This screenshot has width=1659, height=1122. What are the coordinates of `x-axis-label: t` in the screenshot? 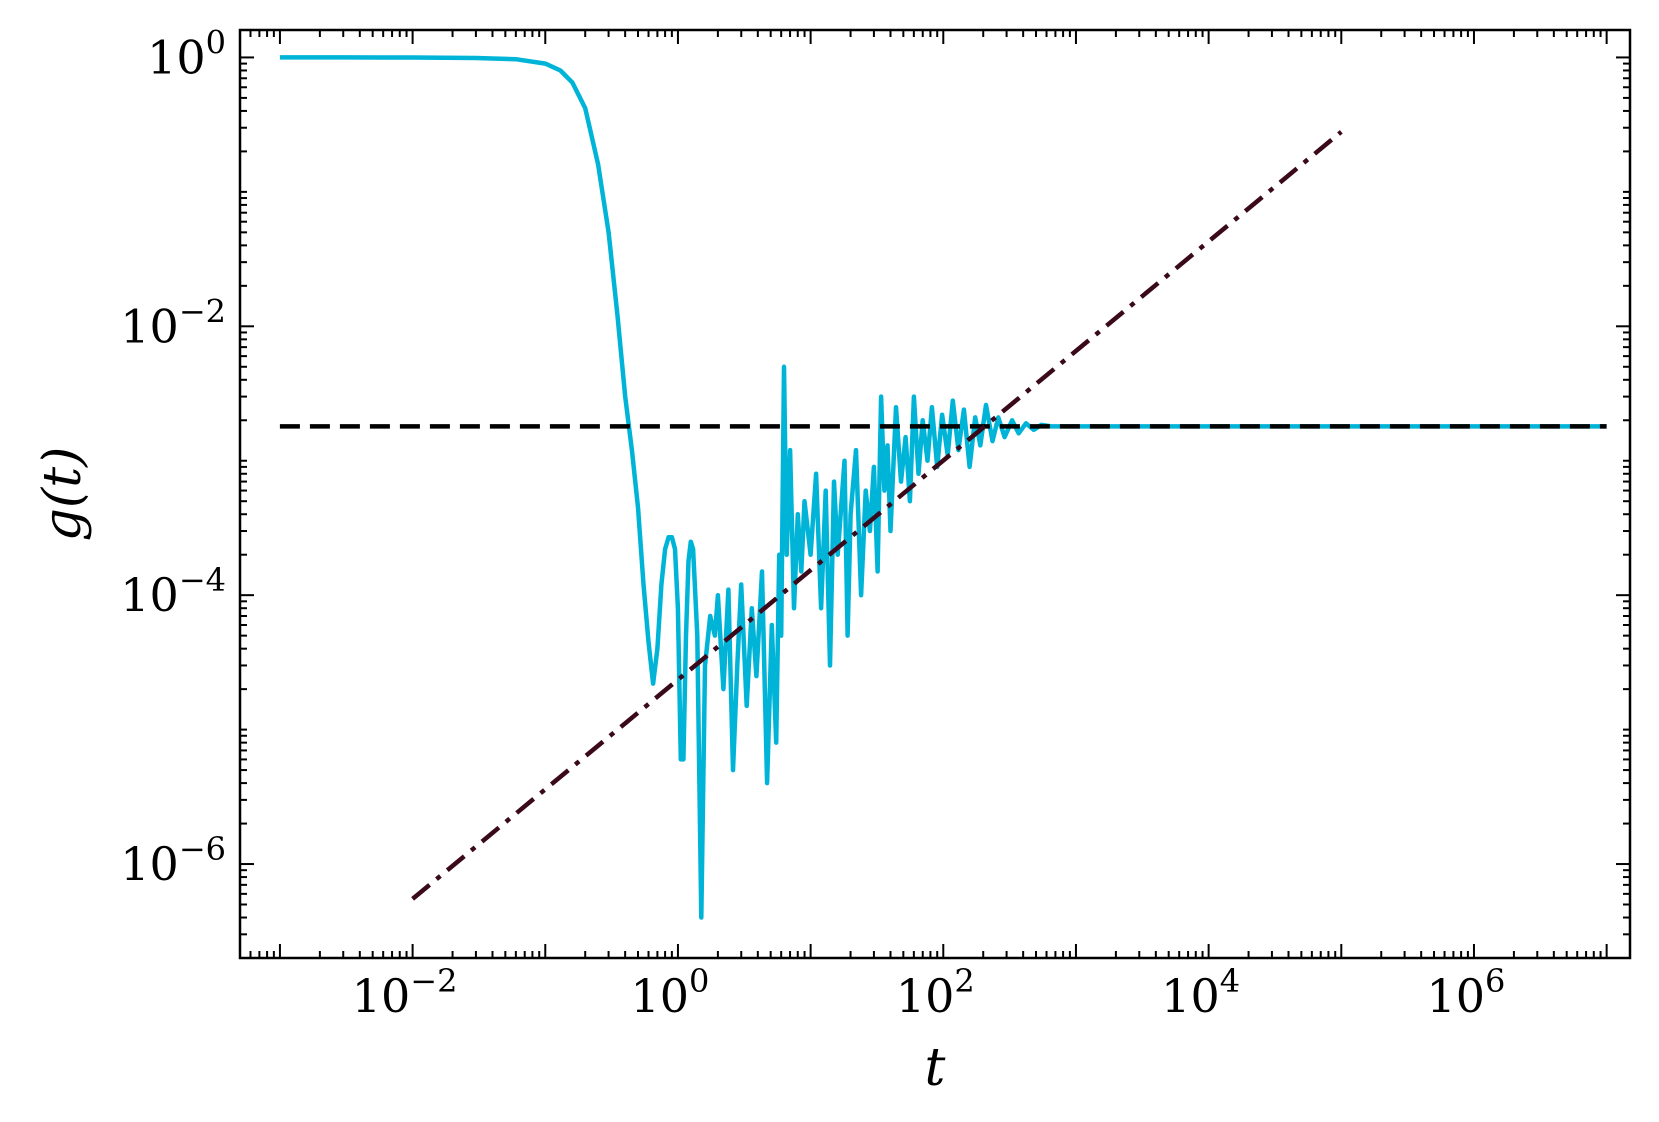 It's located at (935, 1068).